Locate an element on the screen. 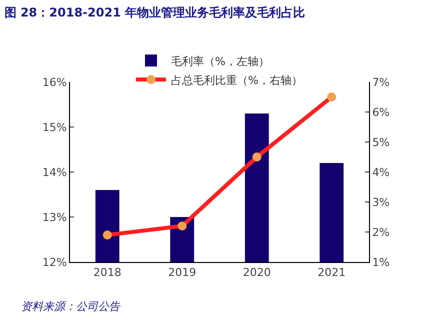 Image resolution: width=429 pixels, height=320 pixels. y-tick-label: 15% is located at coordinates (54, 127).